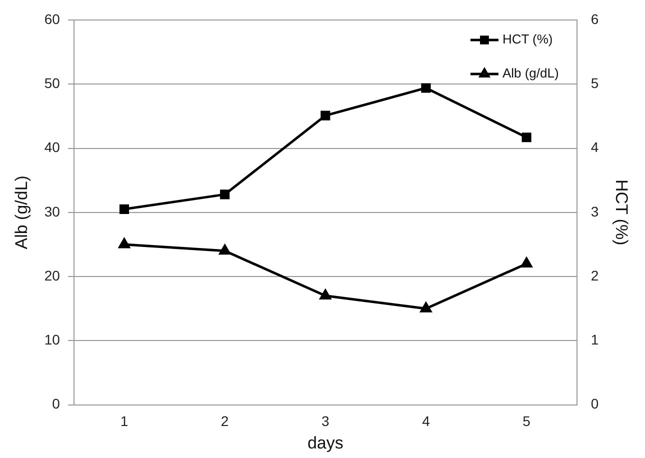  I want to click on y2-tick-label: 6, so click(594, 18).